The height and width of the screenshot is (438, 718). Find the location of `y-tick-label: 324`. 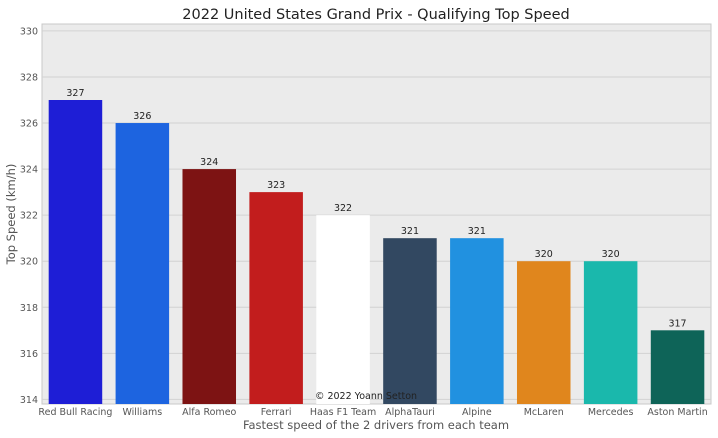

y-tick-label: 324 is located at coordinates (29, 170).